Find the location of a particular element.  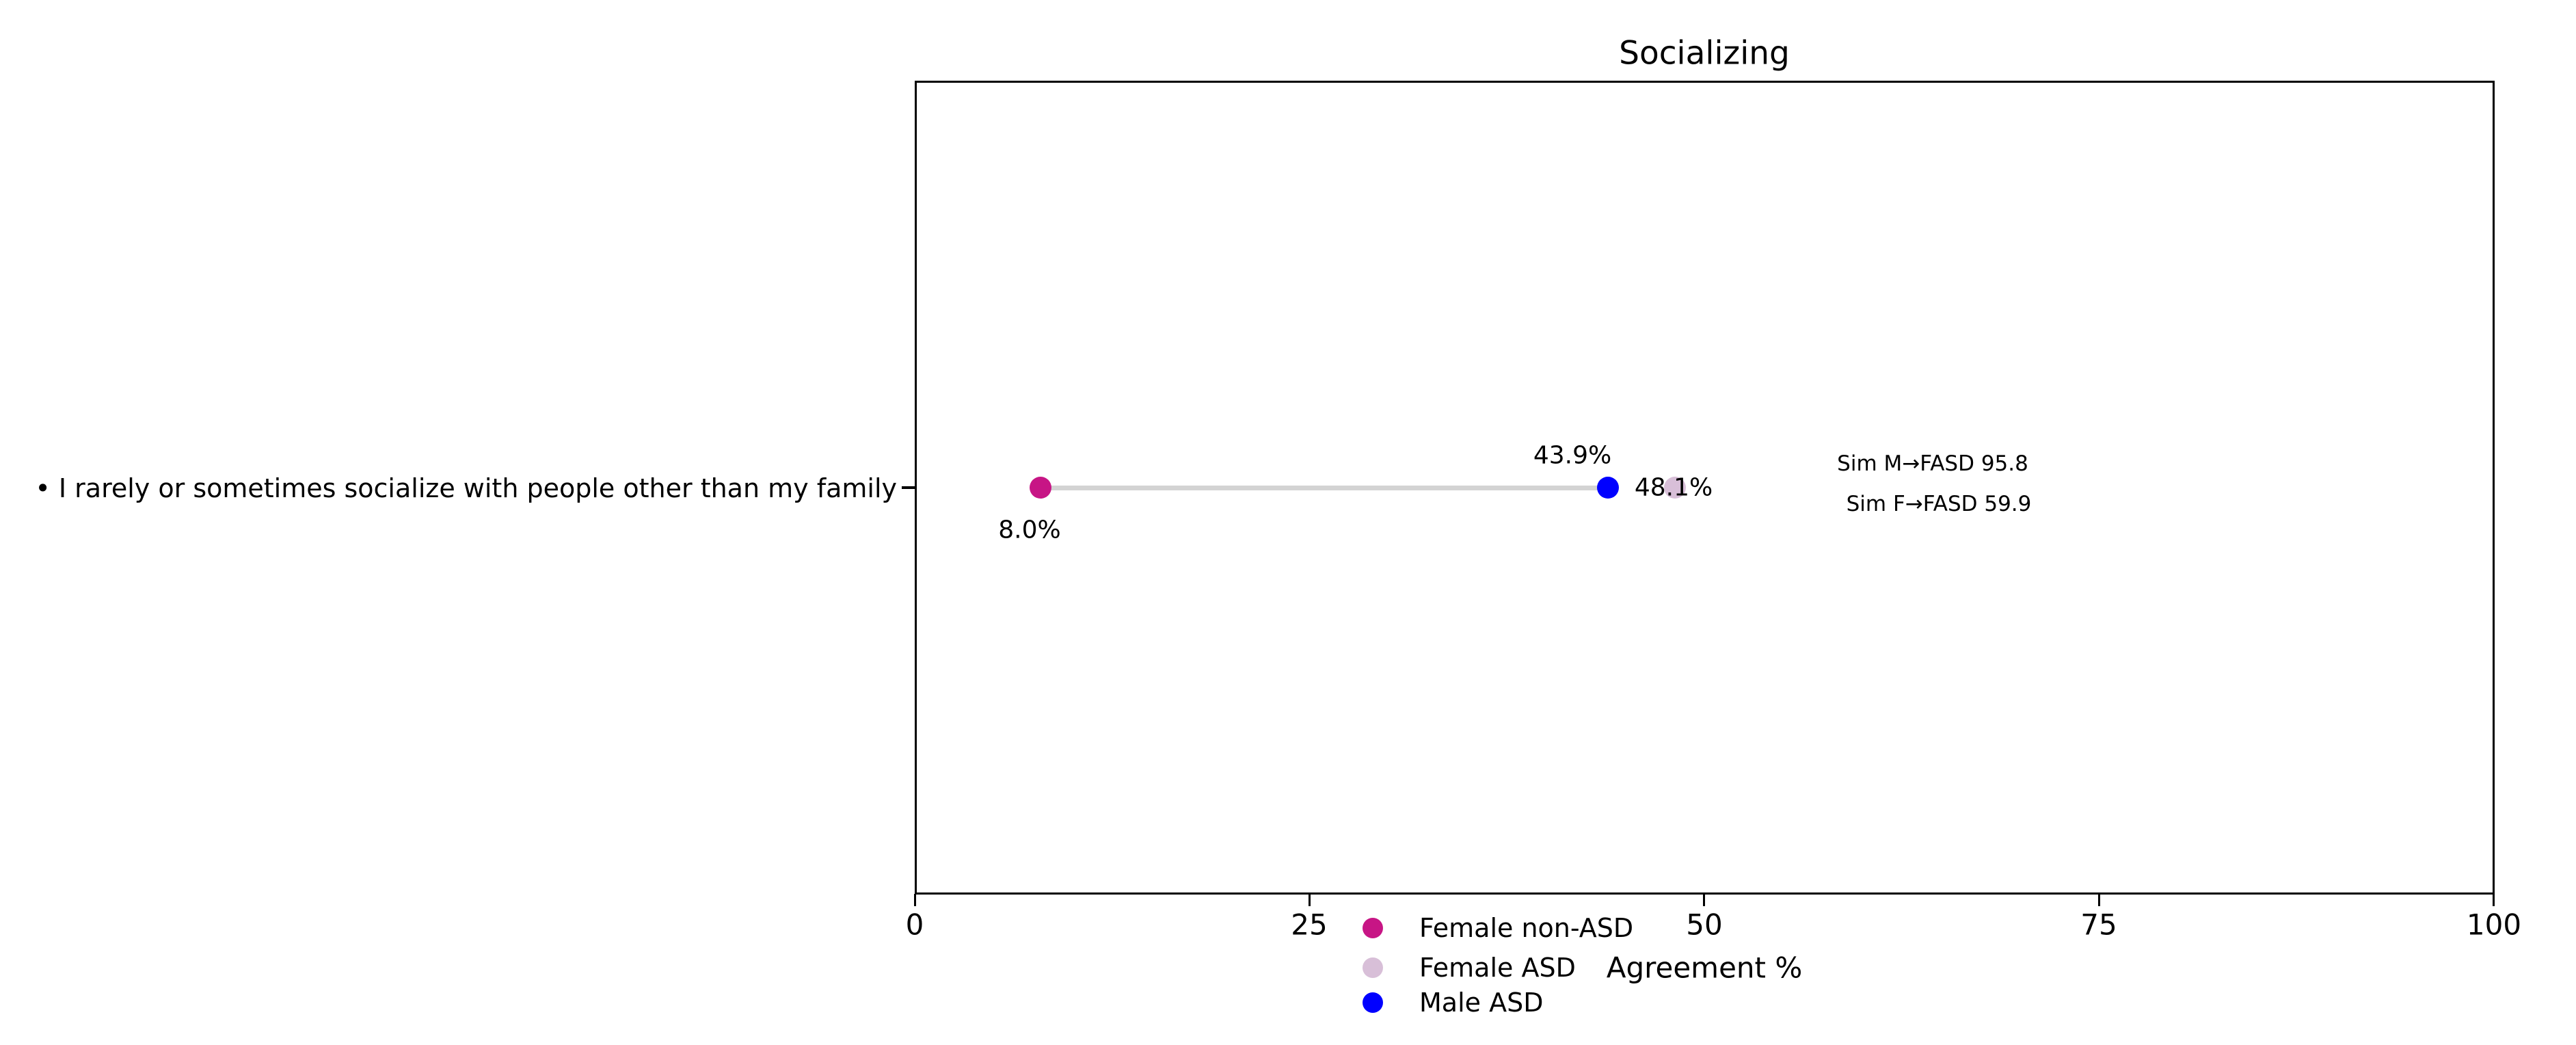

legend-swatch-female-non-asd is located at coordinates (1373, 928).